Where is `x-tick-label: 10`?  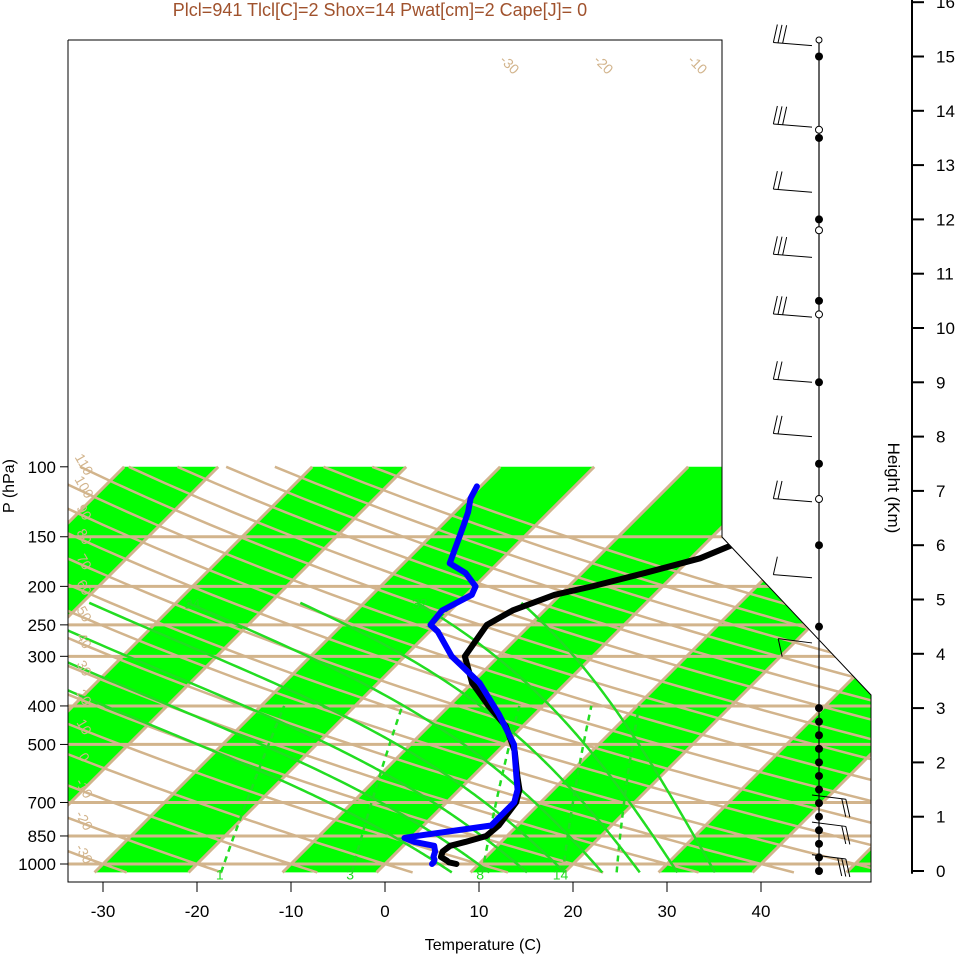 x-tick-label: 10 is located at coordinates (479, 911).